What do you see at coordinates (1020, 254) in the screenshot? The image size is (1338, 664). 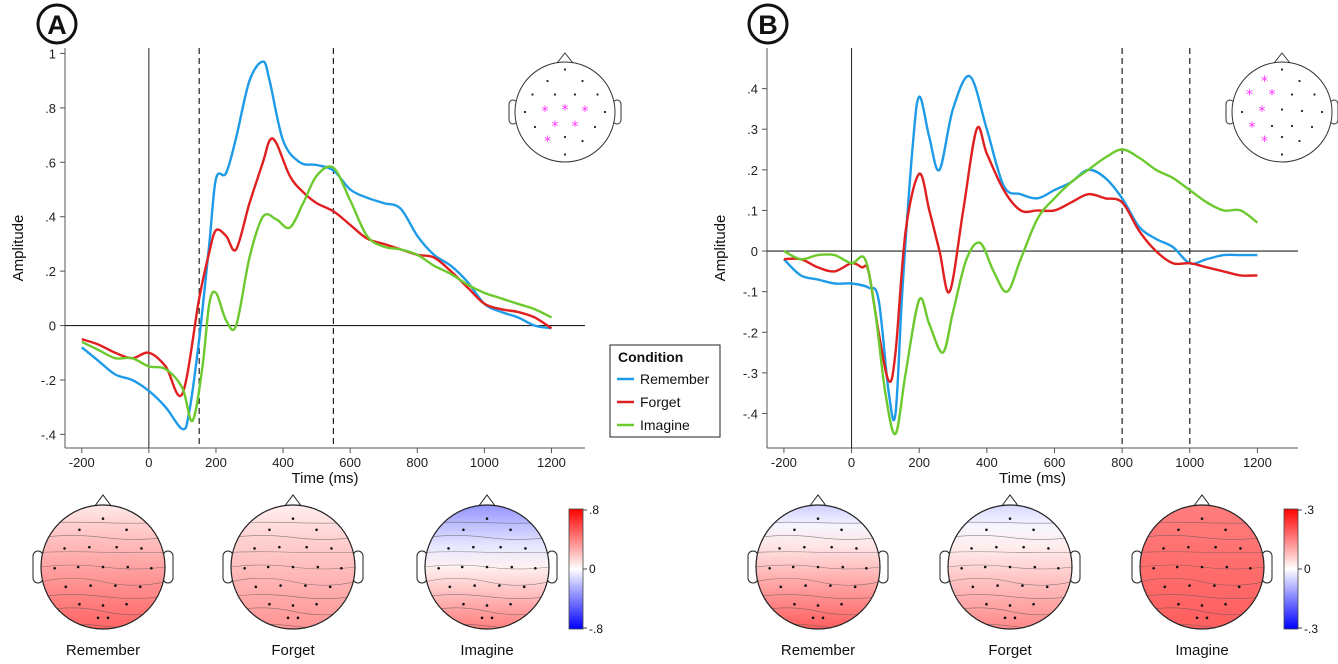 I see `series-line-forget` at bounding box center [1020, 254].